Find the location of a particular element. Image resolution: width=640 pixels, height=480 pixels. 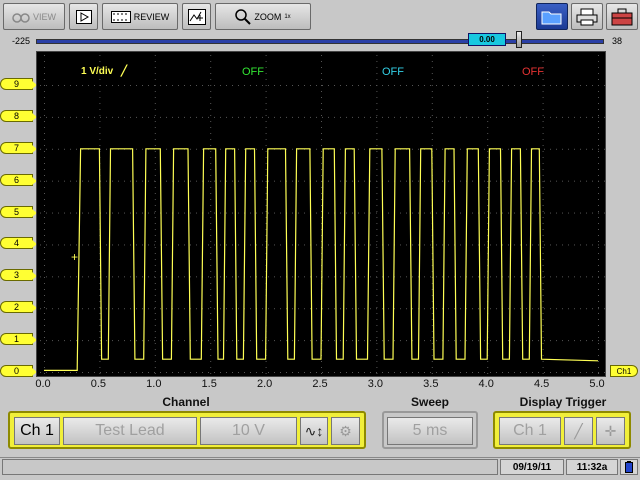

toolbox-button is located at coordinates (622, 16).